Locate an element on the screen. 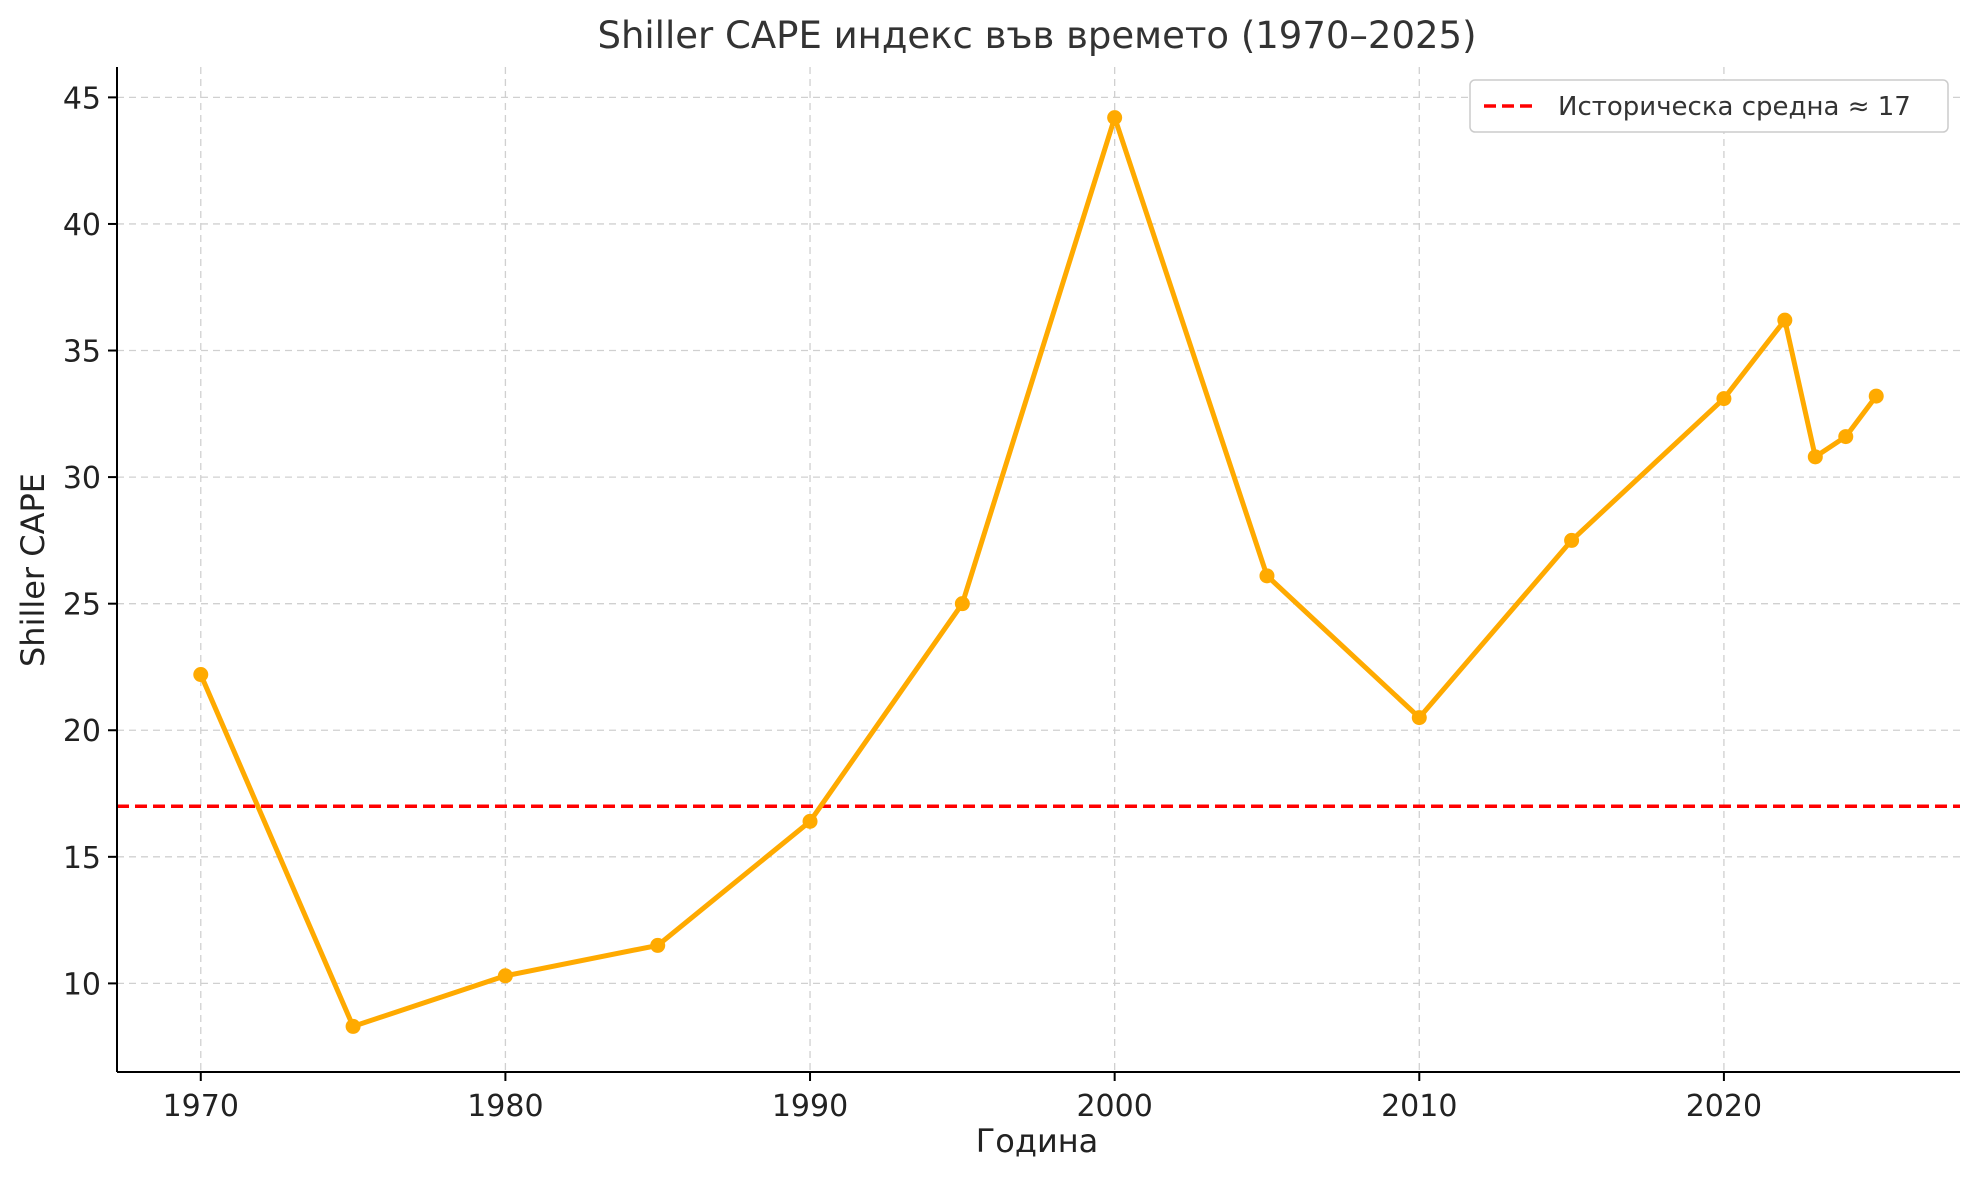  legend-box is located at coordinates (1709, 106).